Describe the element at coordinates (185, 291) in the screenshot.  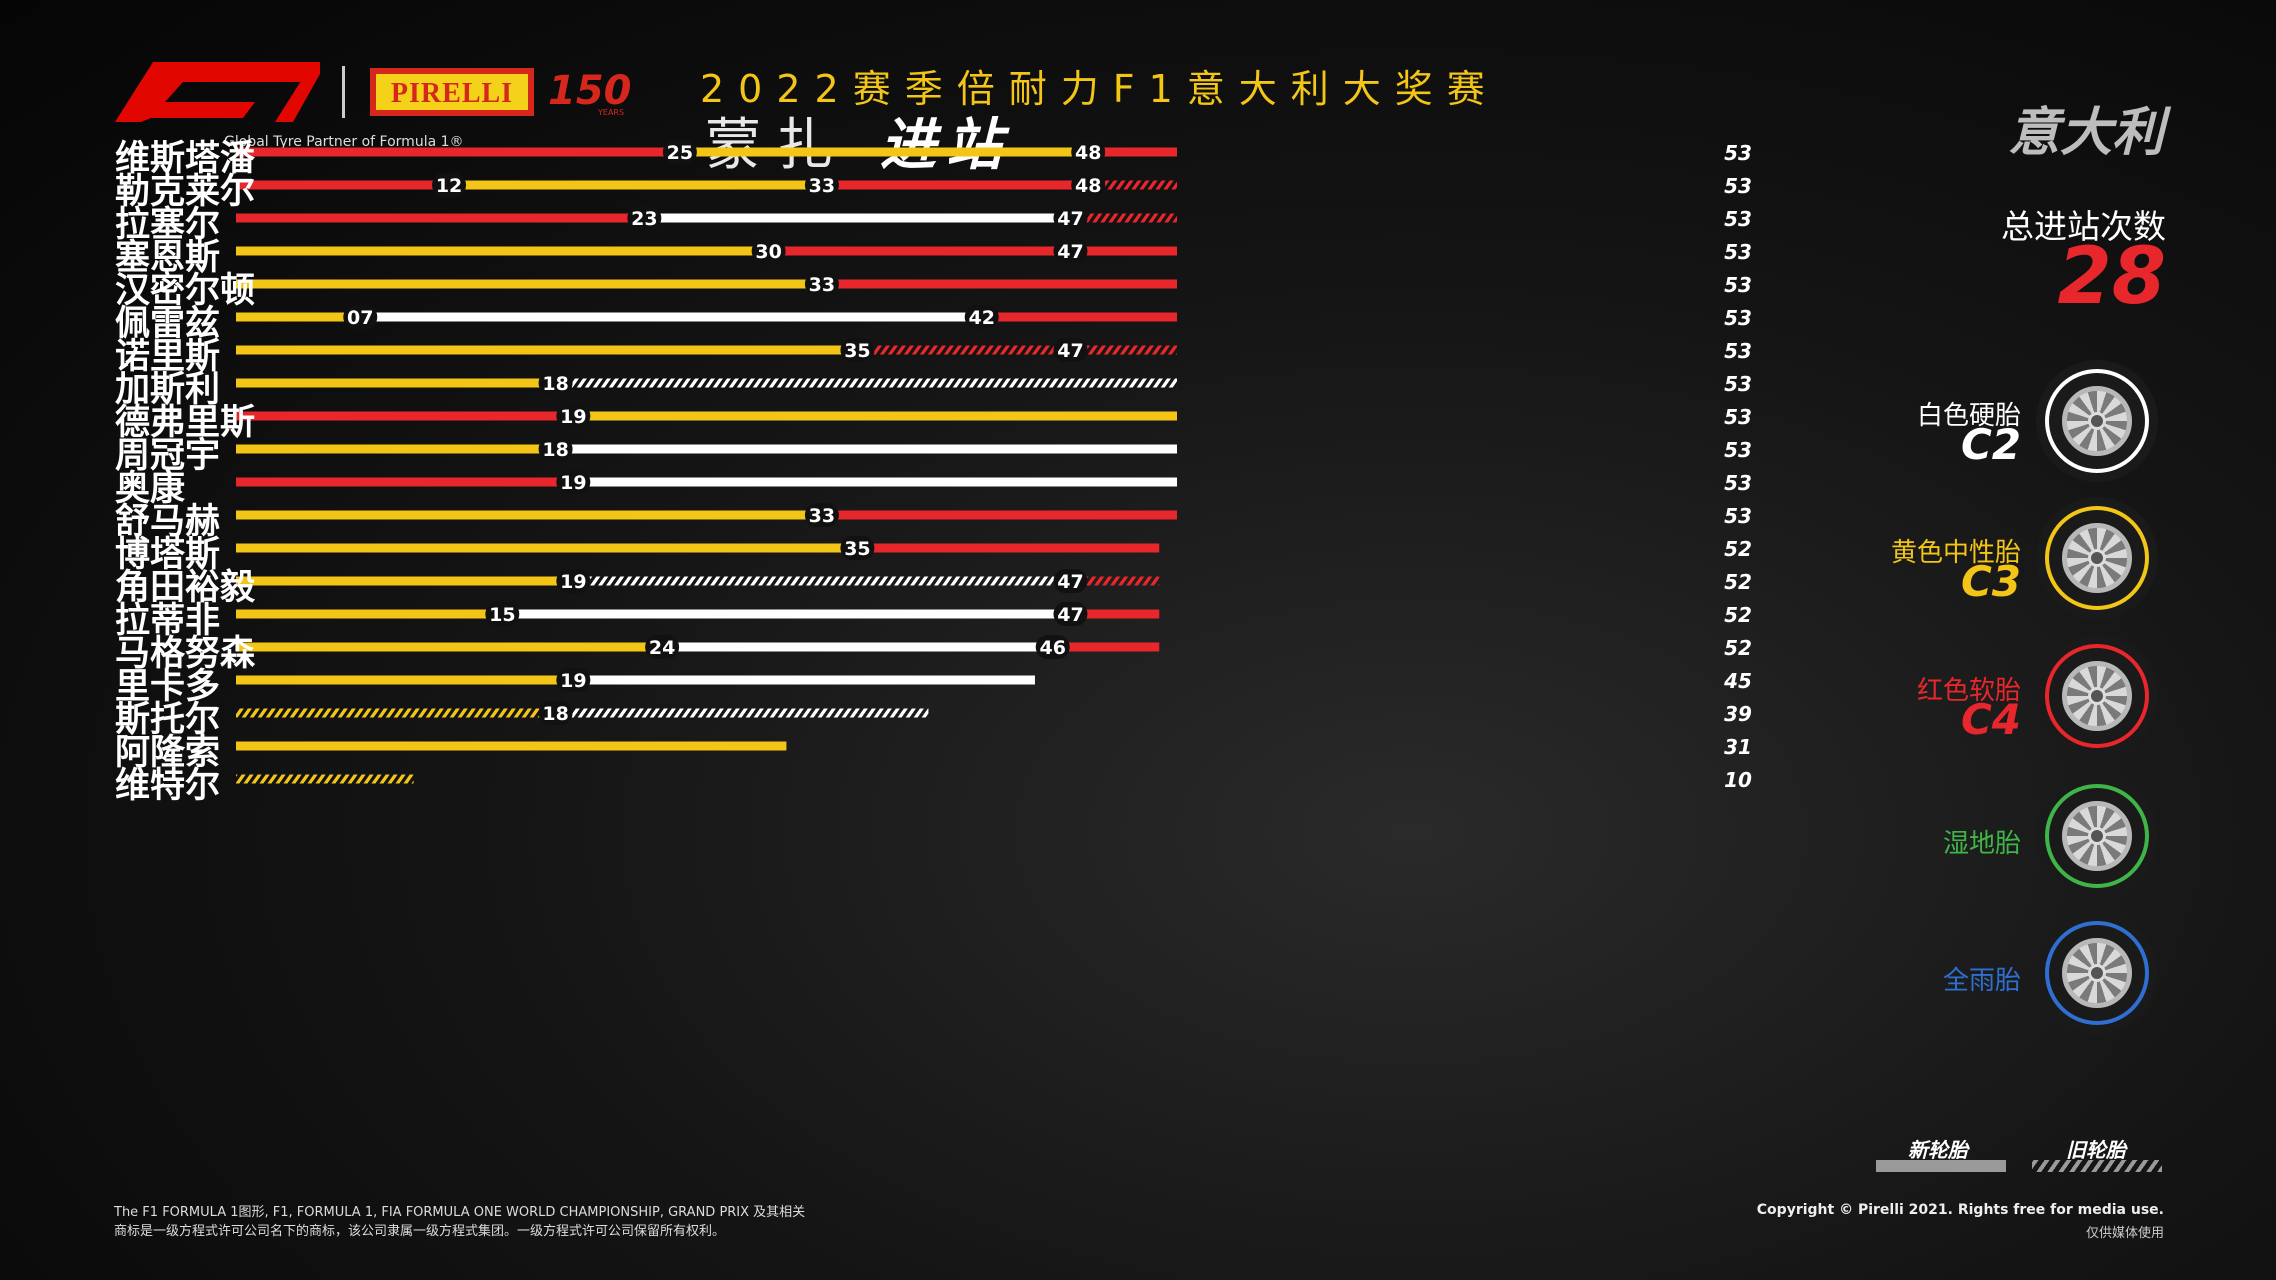
I see `driver-name: 汉密尔顿` at that location.